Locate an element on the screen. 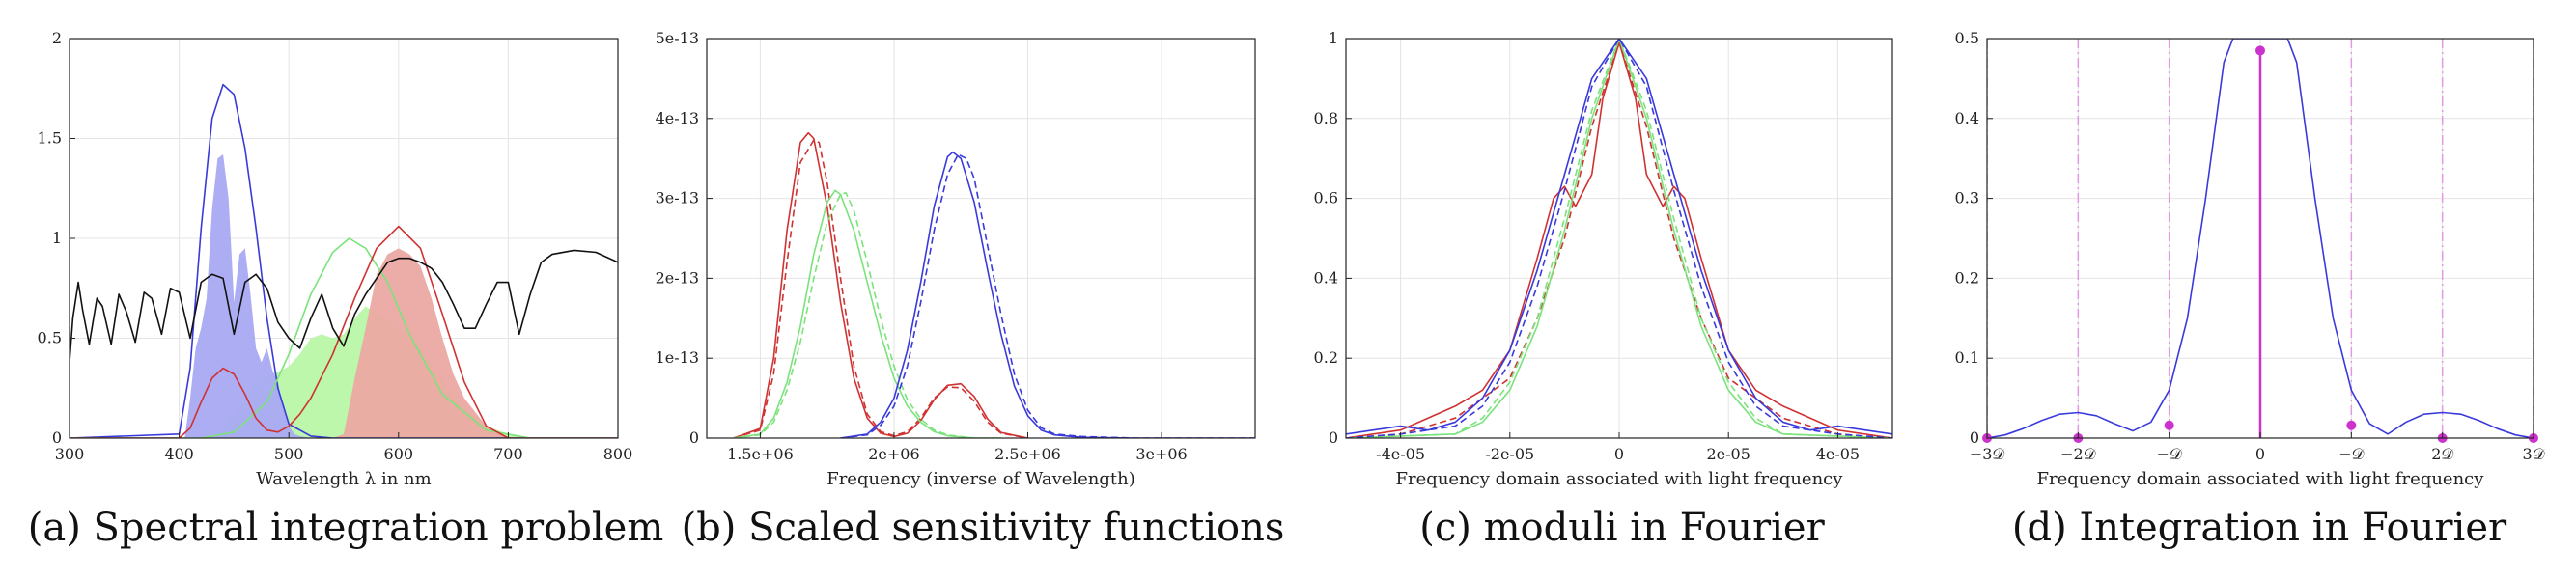 The height and width of the screenshot is (579, 2576). x-tick-label: -2e-05 is located at coordinates (1510, 454).